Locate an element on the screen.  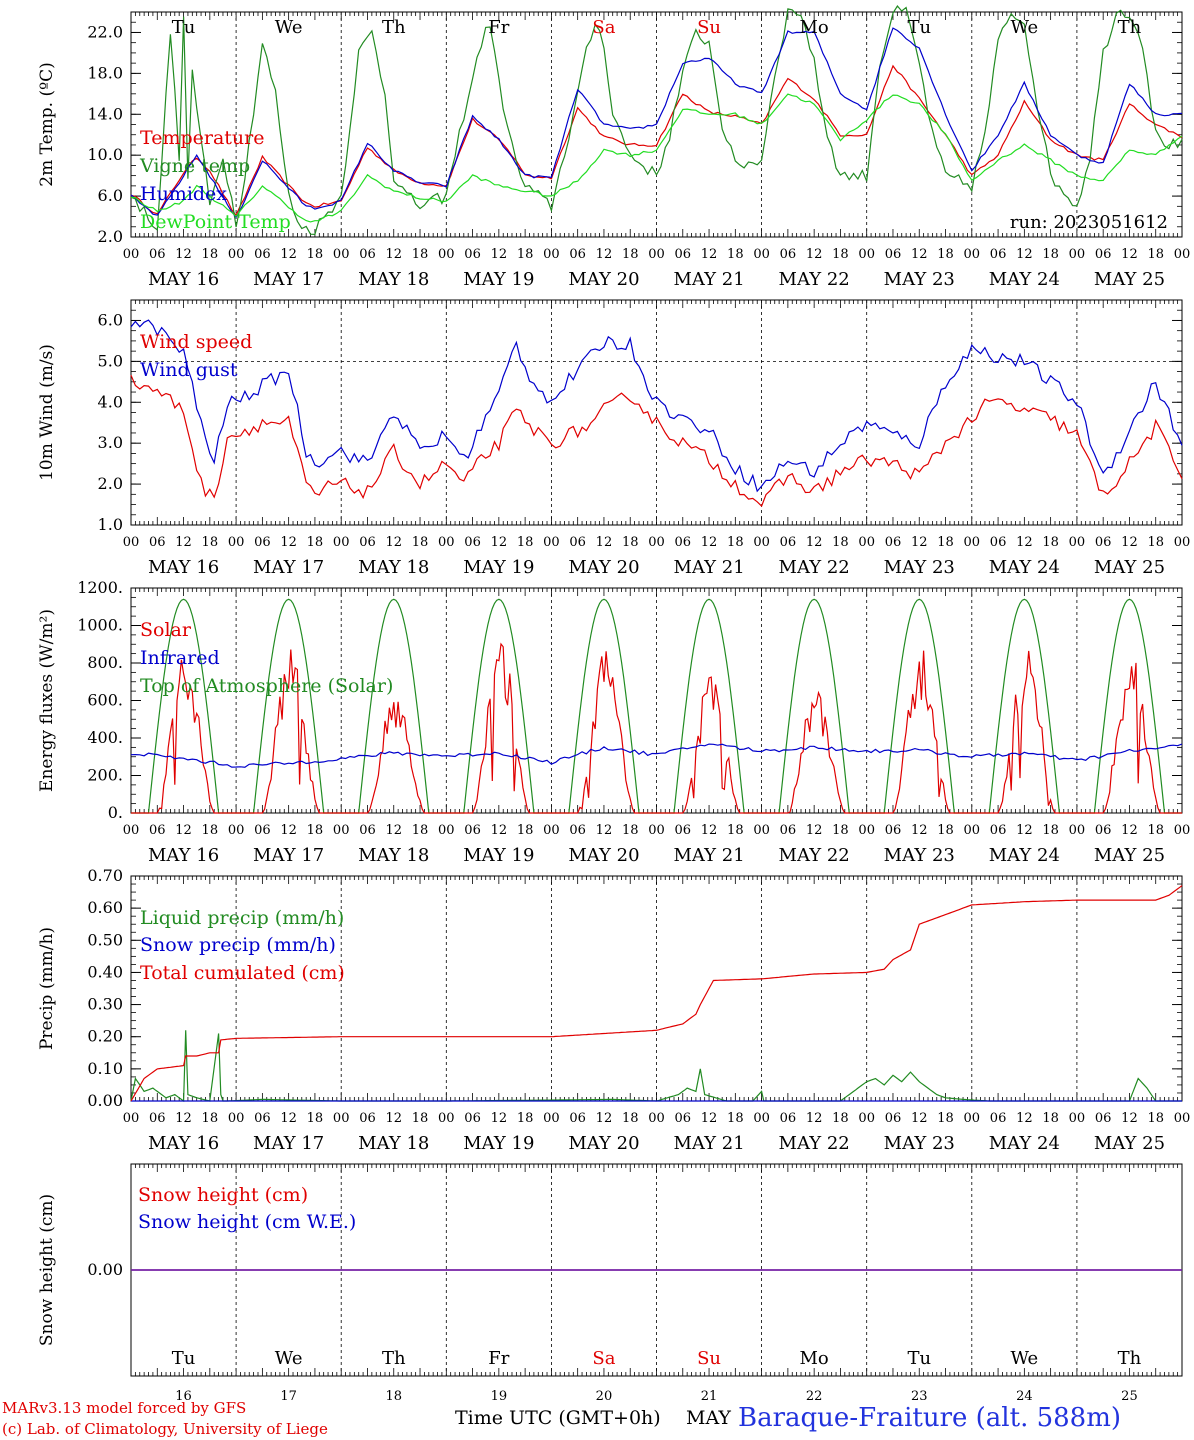
y-tick-label: 4.0 is located at coordinates (110, 401).